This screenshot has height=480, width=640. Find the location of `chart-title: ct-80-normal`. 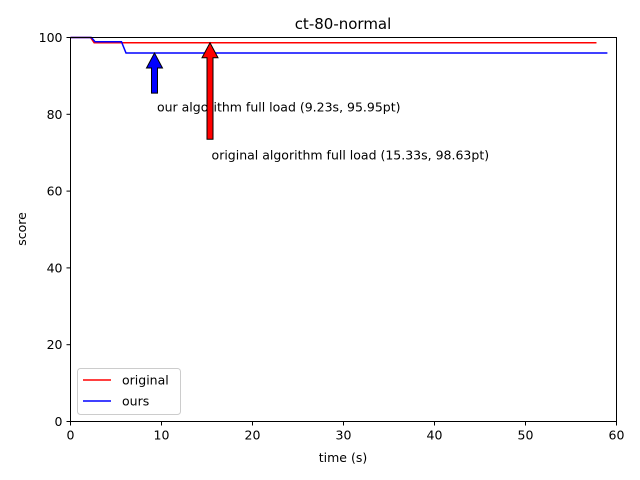

chart-title: ct-80-normal is located at coordinates (343, 24).